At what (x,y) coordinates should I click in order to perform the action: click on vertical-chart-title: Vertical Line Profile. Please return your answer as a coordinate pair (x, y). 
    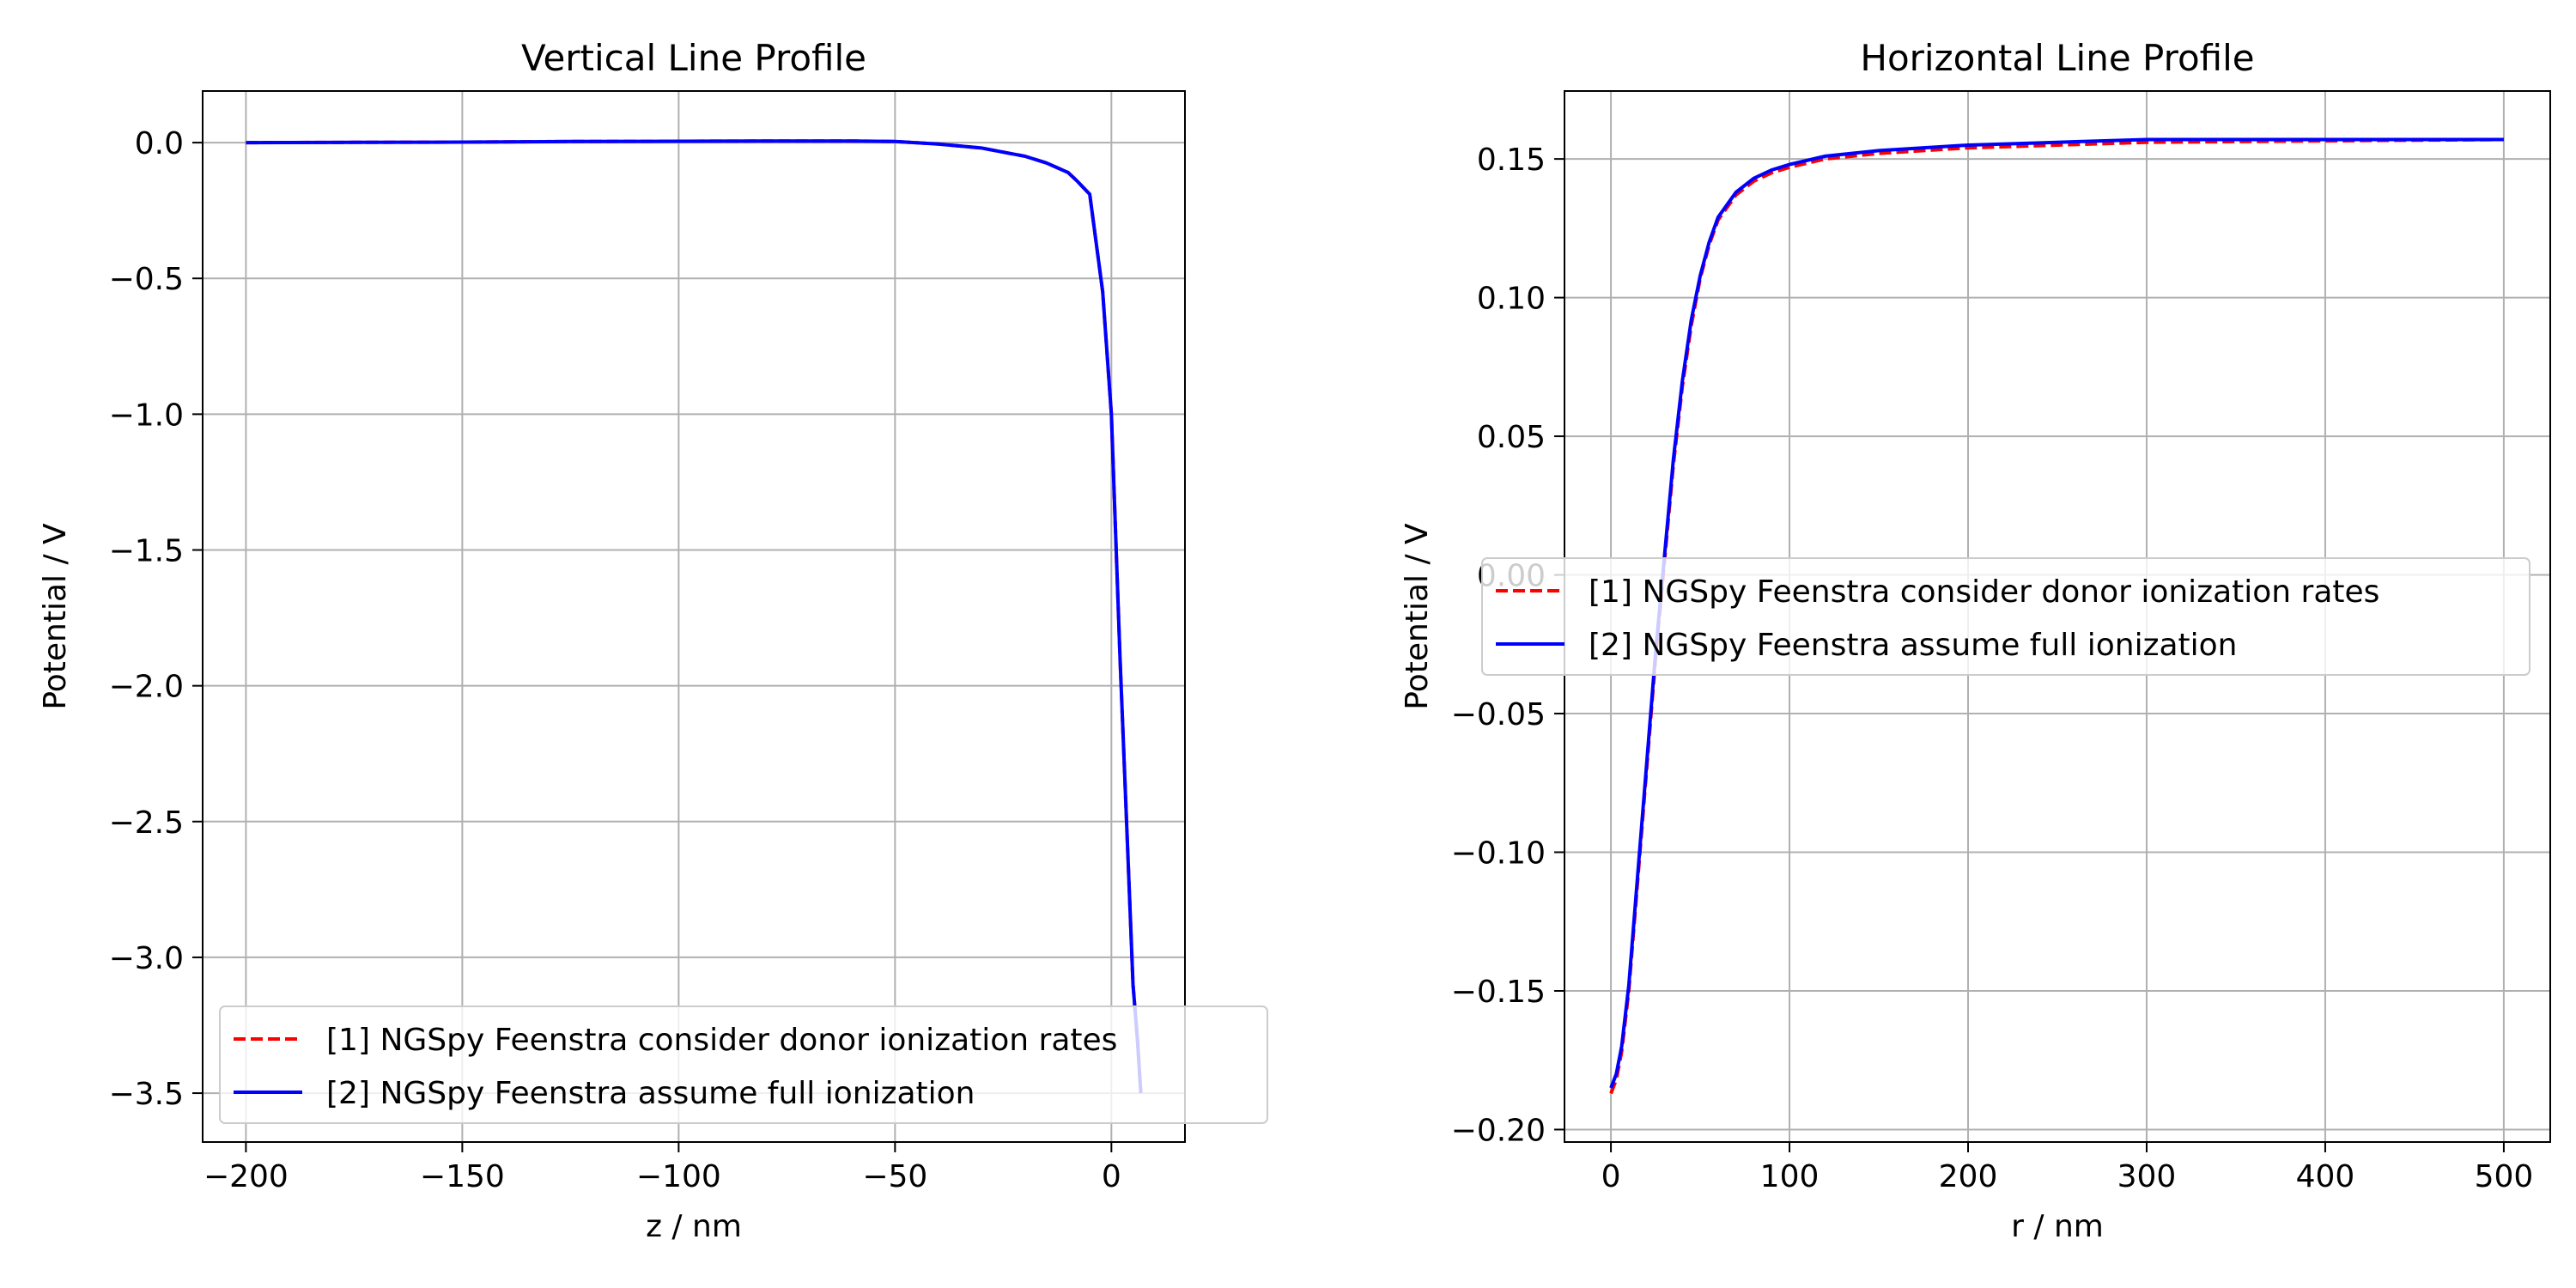
    Looking at the image, I should click on (693, 58).